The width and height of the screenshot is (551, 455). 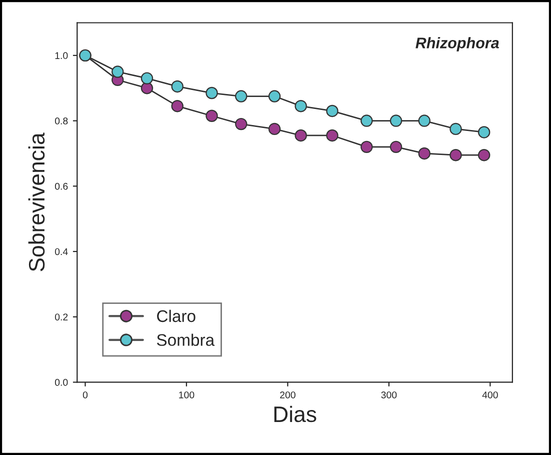 What do you see at coordinates (457, 44) in the screenshot?
I see `text: Rhizophora` at bounding box center [457, 44].